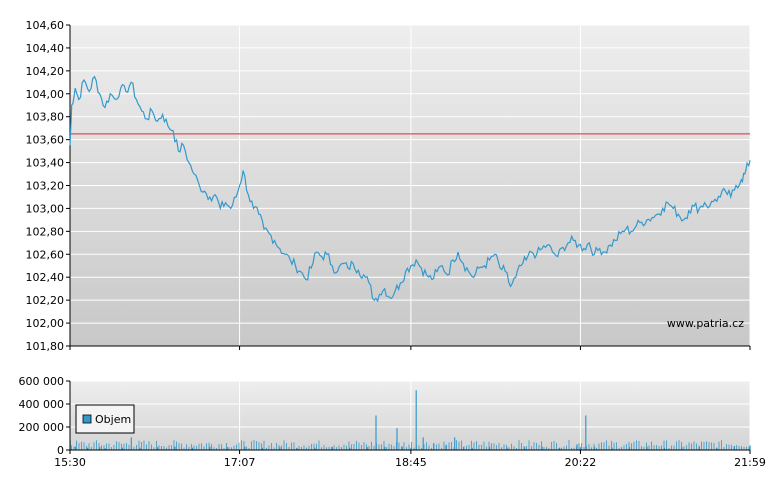  What do you see at coordinates (42, 404) in the screenshot?
I see `volume-y-tick-label: 400 000` at bounding box center [42, 404].